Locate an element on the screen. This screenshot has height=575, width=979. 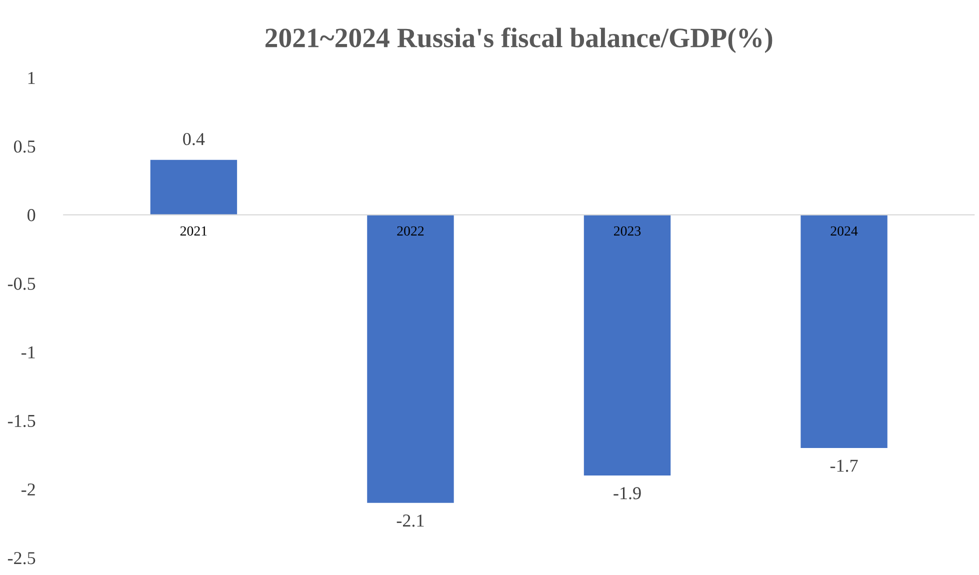
data-label: 0.4 is located at coordinates (194, 139).